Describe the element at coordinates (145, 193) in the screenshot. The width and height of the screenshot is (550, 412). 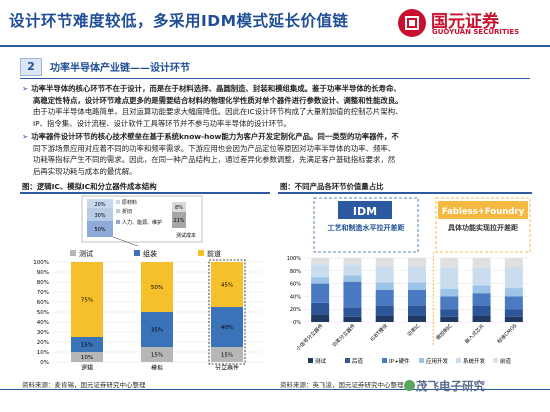
I see `left-figure-divider` at that location.